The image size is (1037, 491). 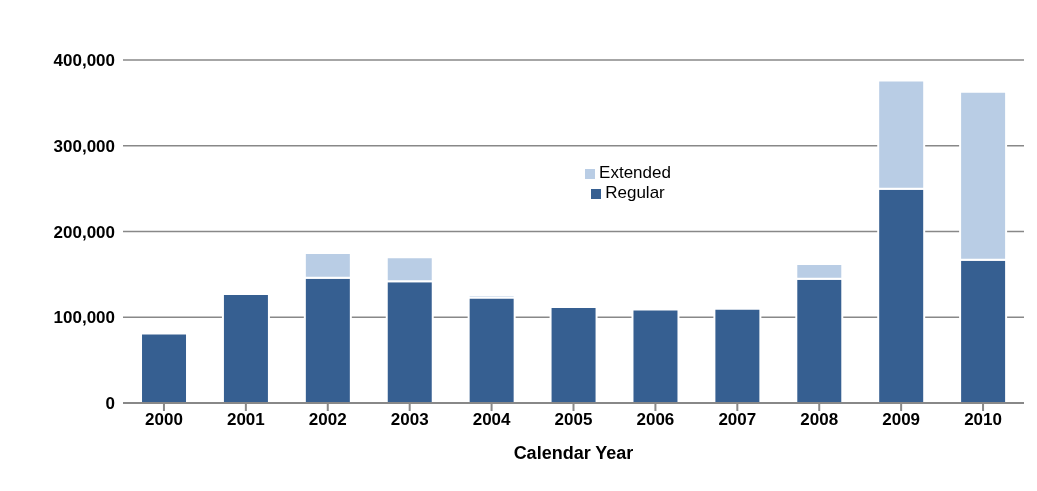 What do you see at coordinates (573, 420) in the screenshot?
I see `x-tick-label: 2005` at bounding box center [573, 420].